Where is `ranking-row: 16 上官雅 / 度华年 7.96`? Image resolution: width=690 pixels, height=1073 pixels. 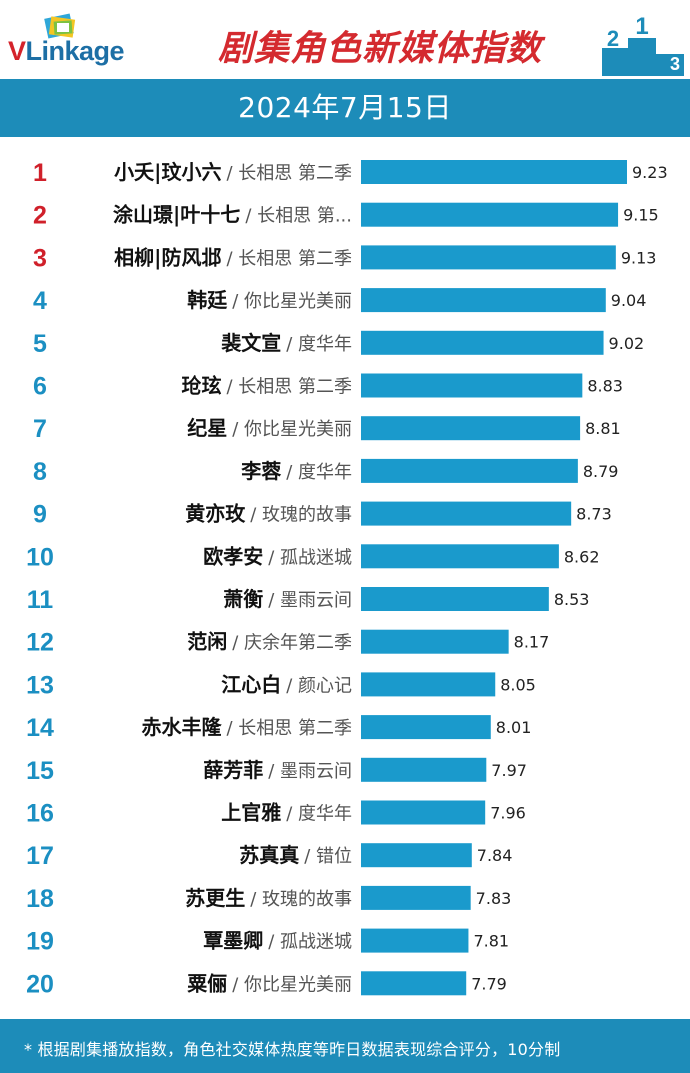 ranking-row: 16 上官雅 / 度华年 7.96 is located at coordinates (276, 814).